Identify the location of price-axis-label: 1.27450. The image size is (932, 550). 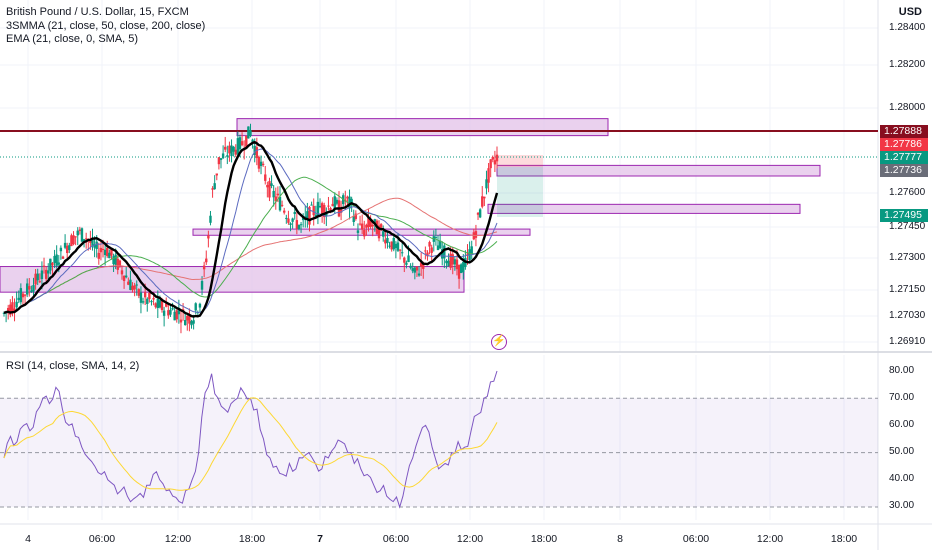
(907, 226).